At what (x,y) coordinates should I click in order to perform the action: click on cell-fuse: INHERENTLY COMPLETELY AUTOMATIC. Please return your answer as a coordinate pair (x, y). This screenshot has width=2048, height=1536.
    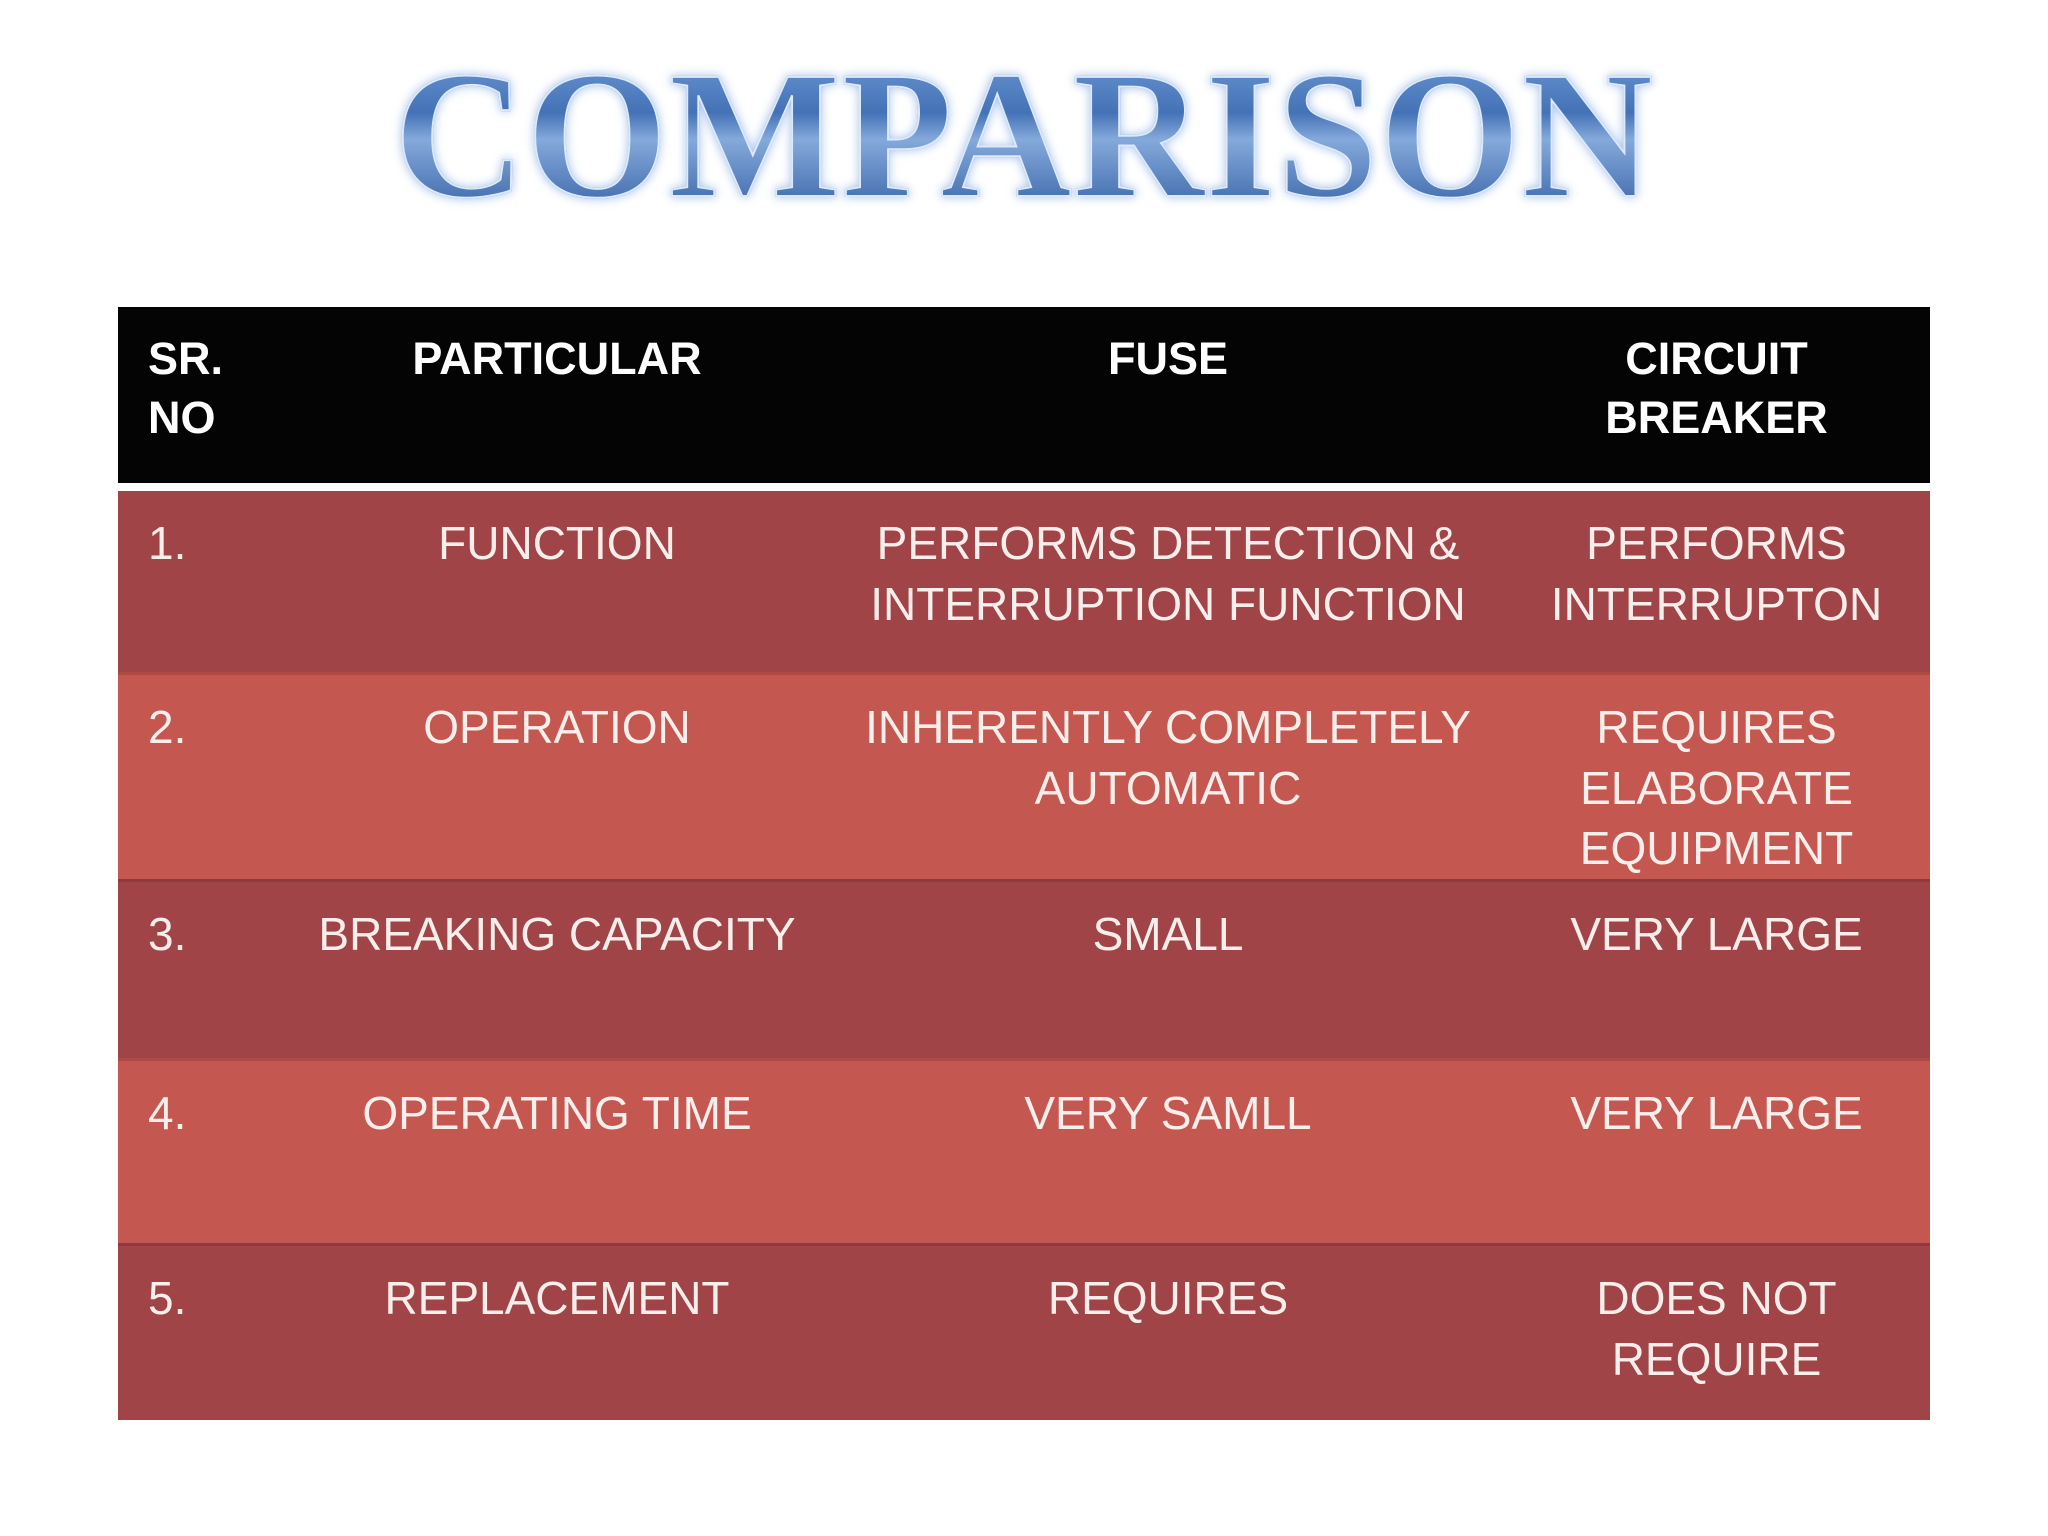
    Looking at the image, I should click on (1168, 757).